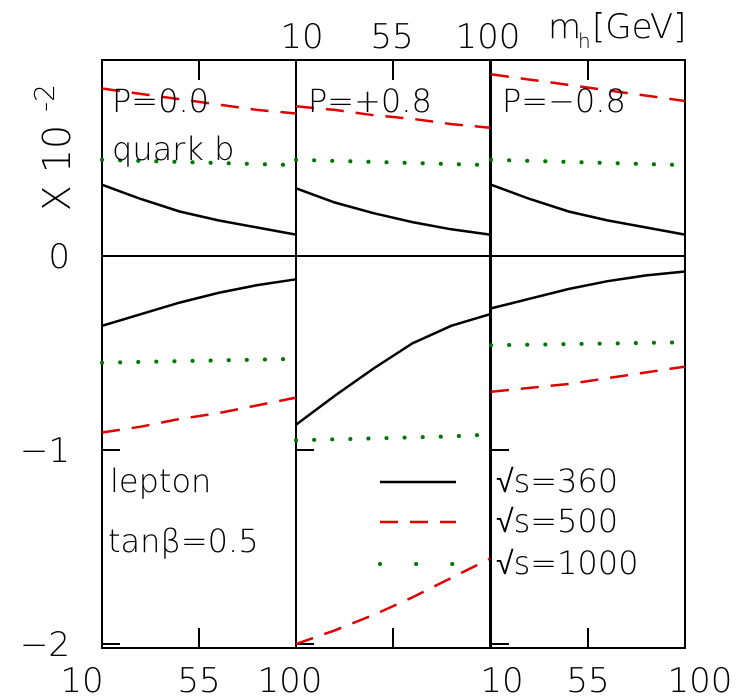 The height and width of the screenshot is (698, 738). I want to click on x-top-tick-label: 55, so click(391, 37).